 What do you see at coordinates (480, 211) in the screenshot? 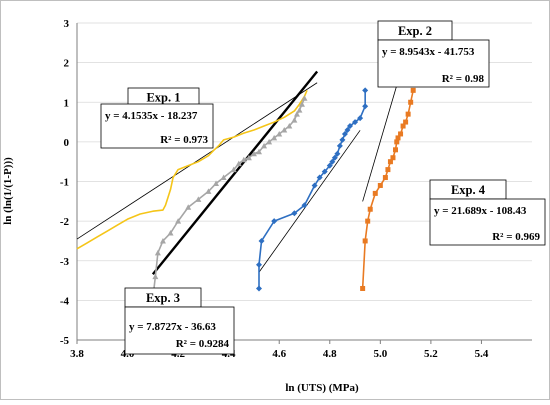
I see `annotation-exp-4-equation: y = 21.689x - 108.43` at bounding box center [480, 211].